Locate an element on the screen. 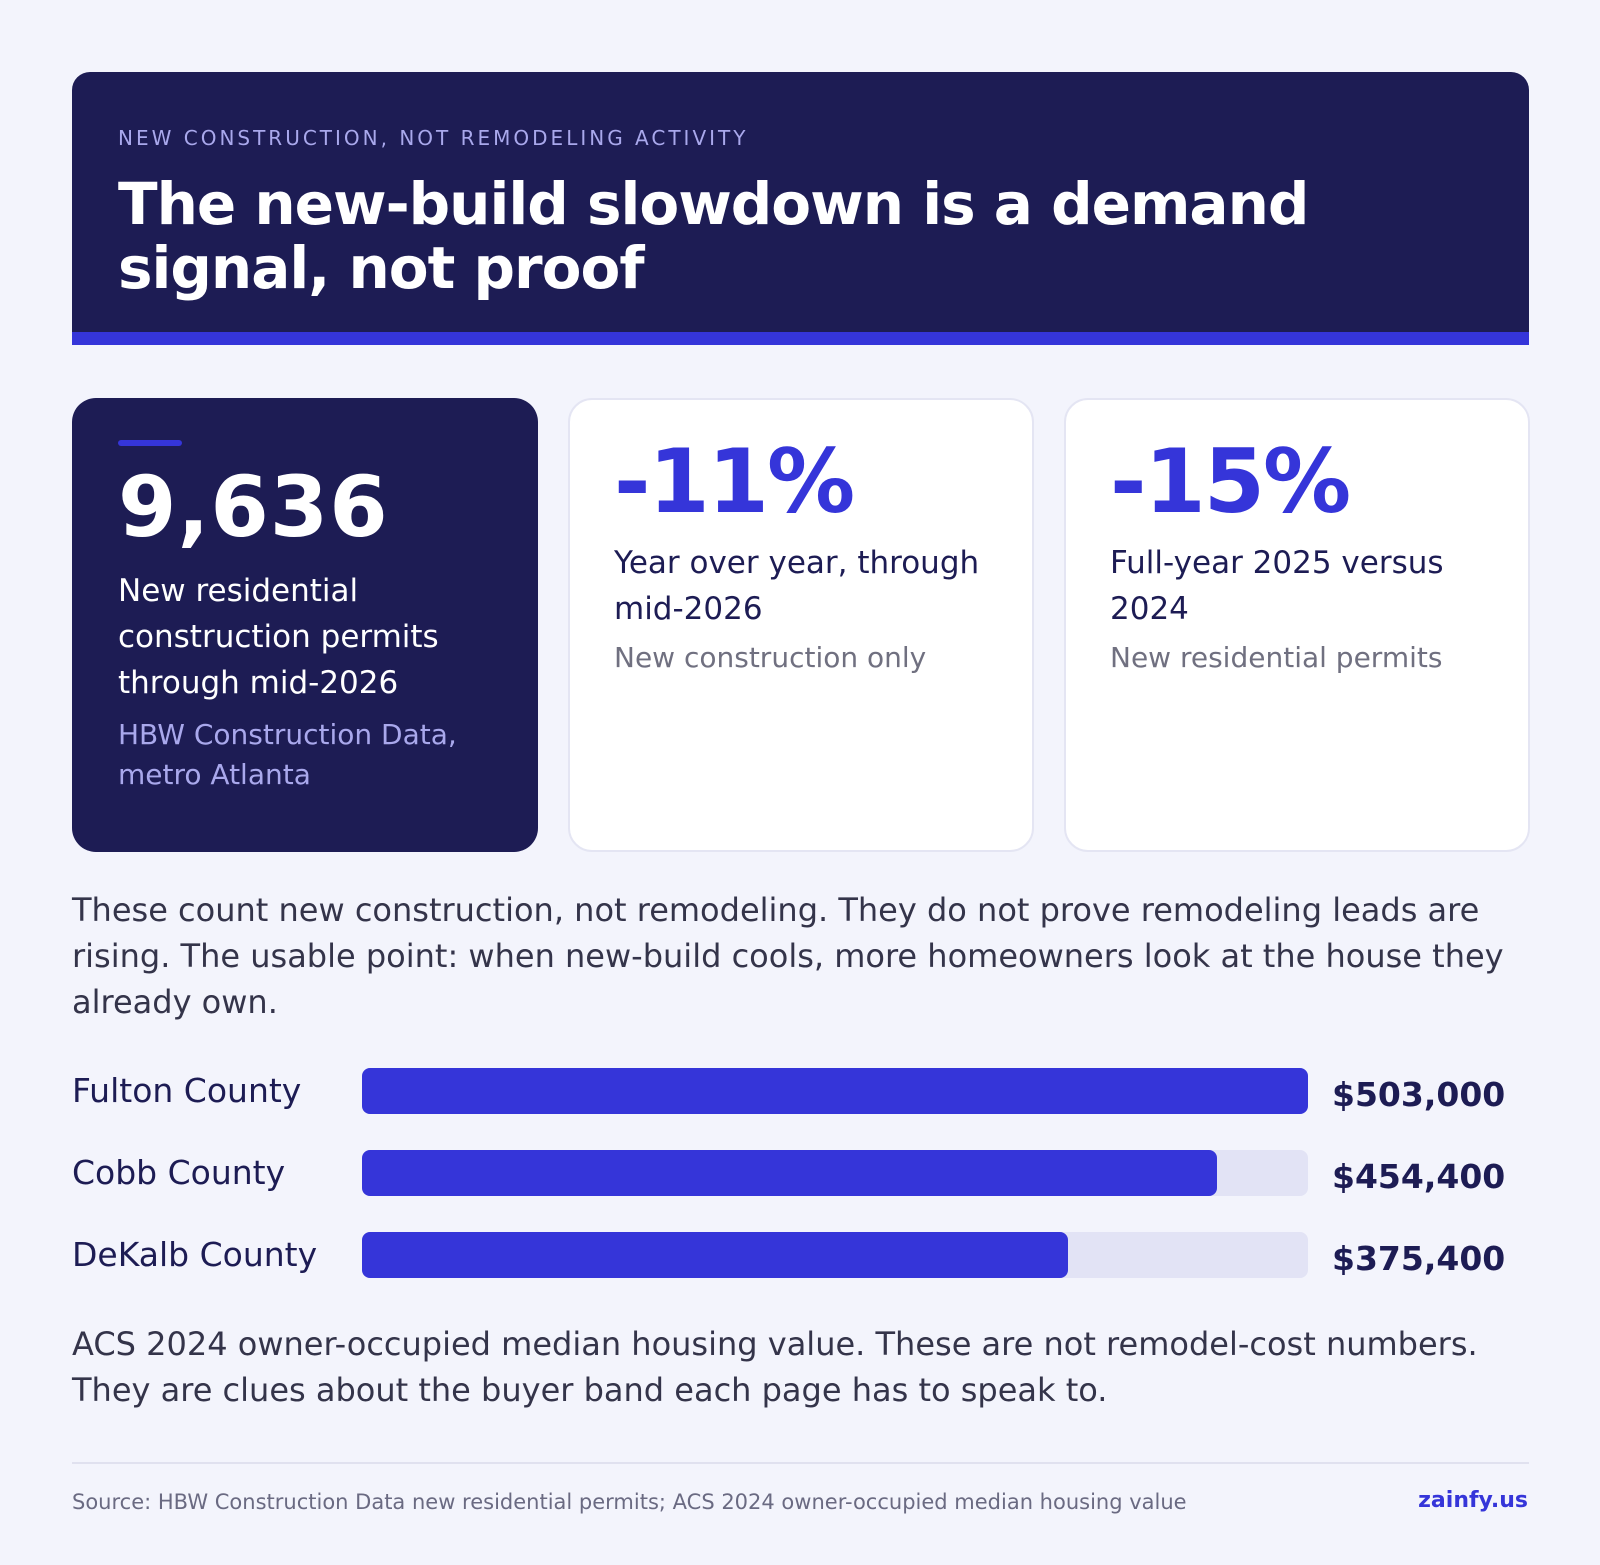 The height and width of the screenshot is (1565, 1600). bar-category-label: Fulton County is located at coordinates (187, 1090).